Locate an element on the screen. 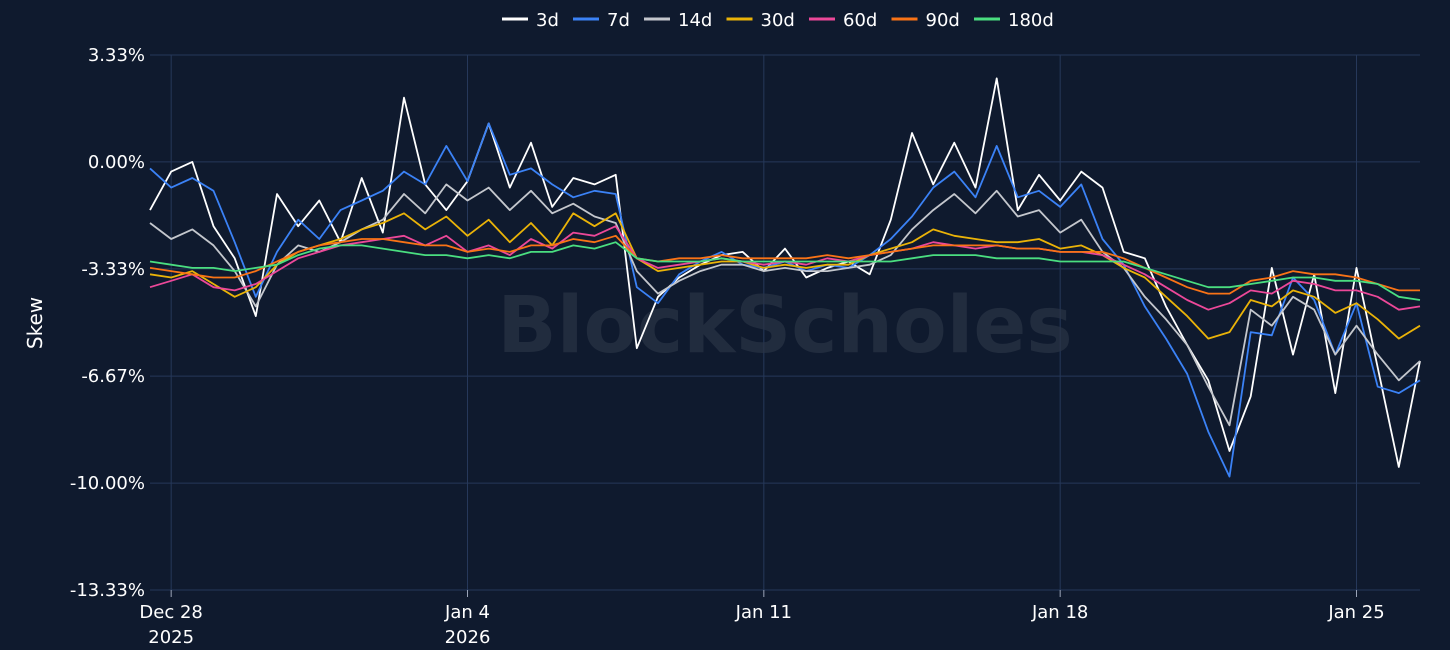 The height and width of the screenshot is (650, 1450). y-tick-label: -13.33% is located at coordinates (107, 590).